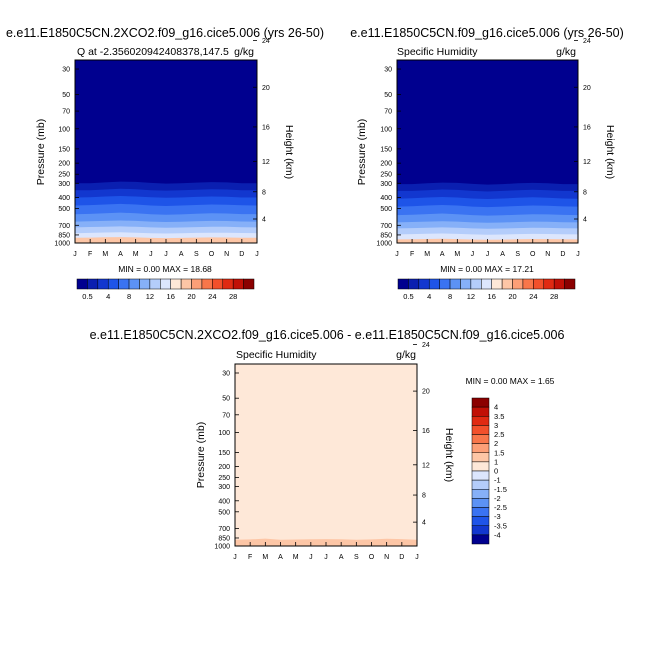 This screenshot has height=654, width=654. What do you see at coordinates (429, 296) in the screenshot?
I see `colorbar-label: 4` at bounding box center [429, 296].